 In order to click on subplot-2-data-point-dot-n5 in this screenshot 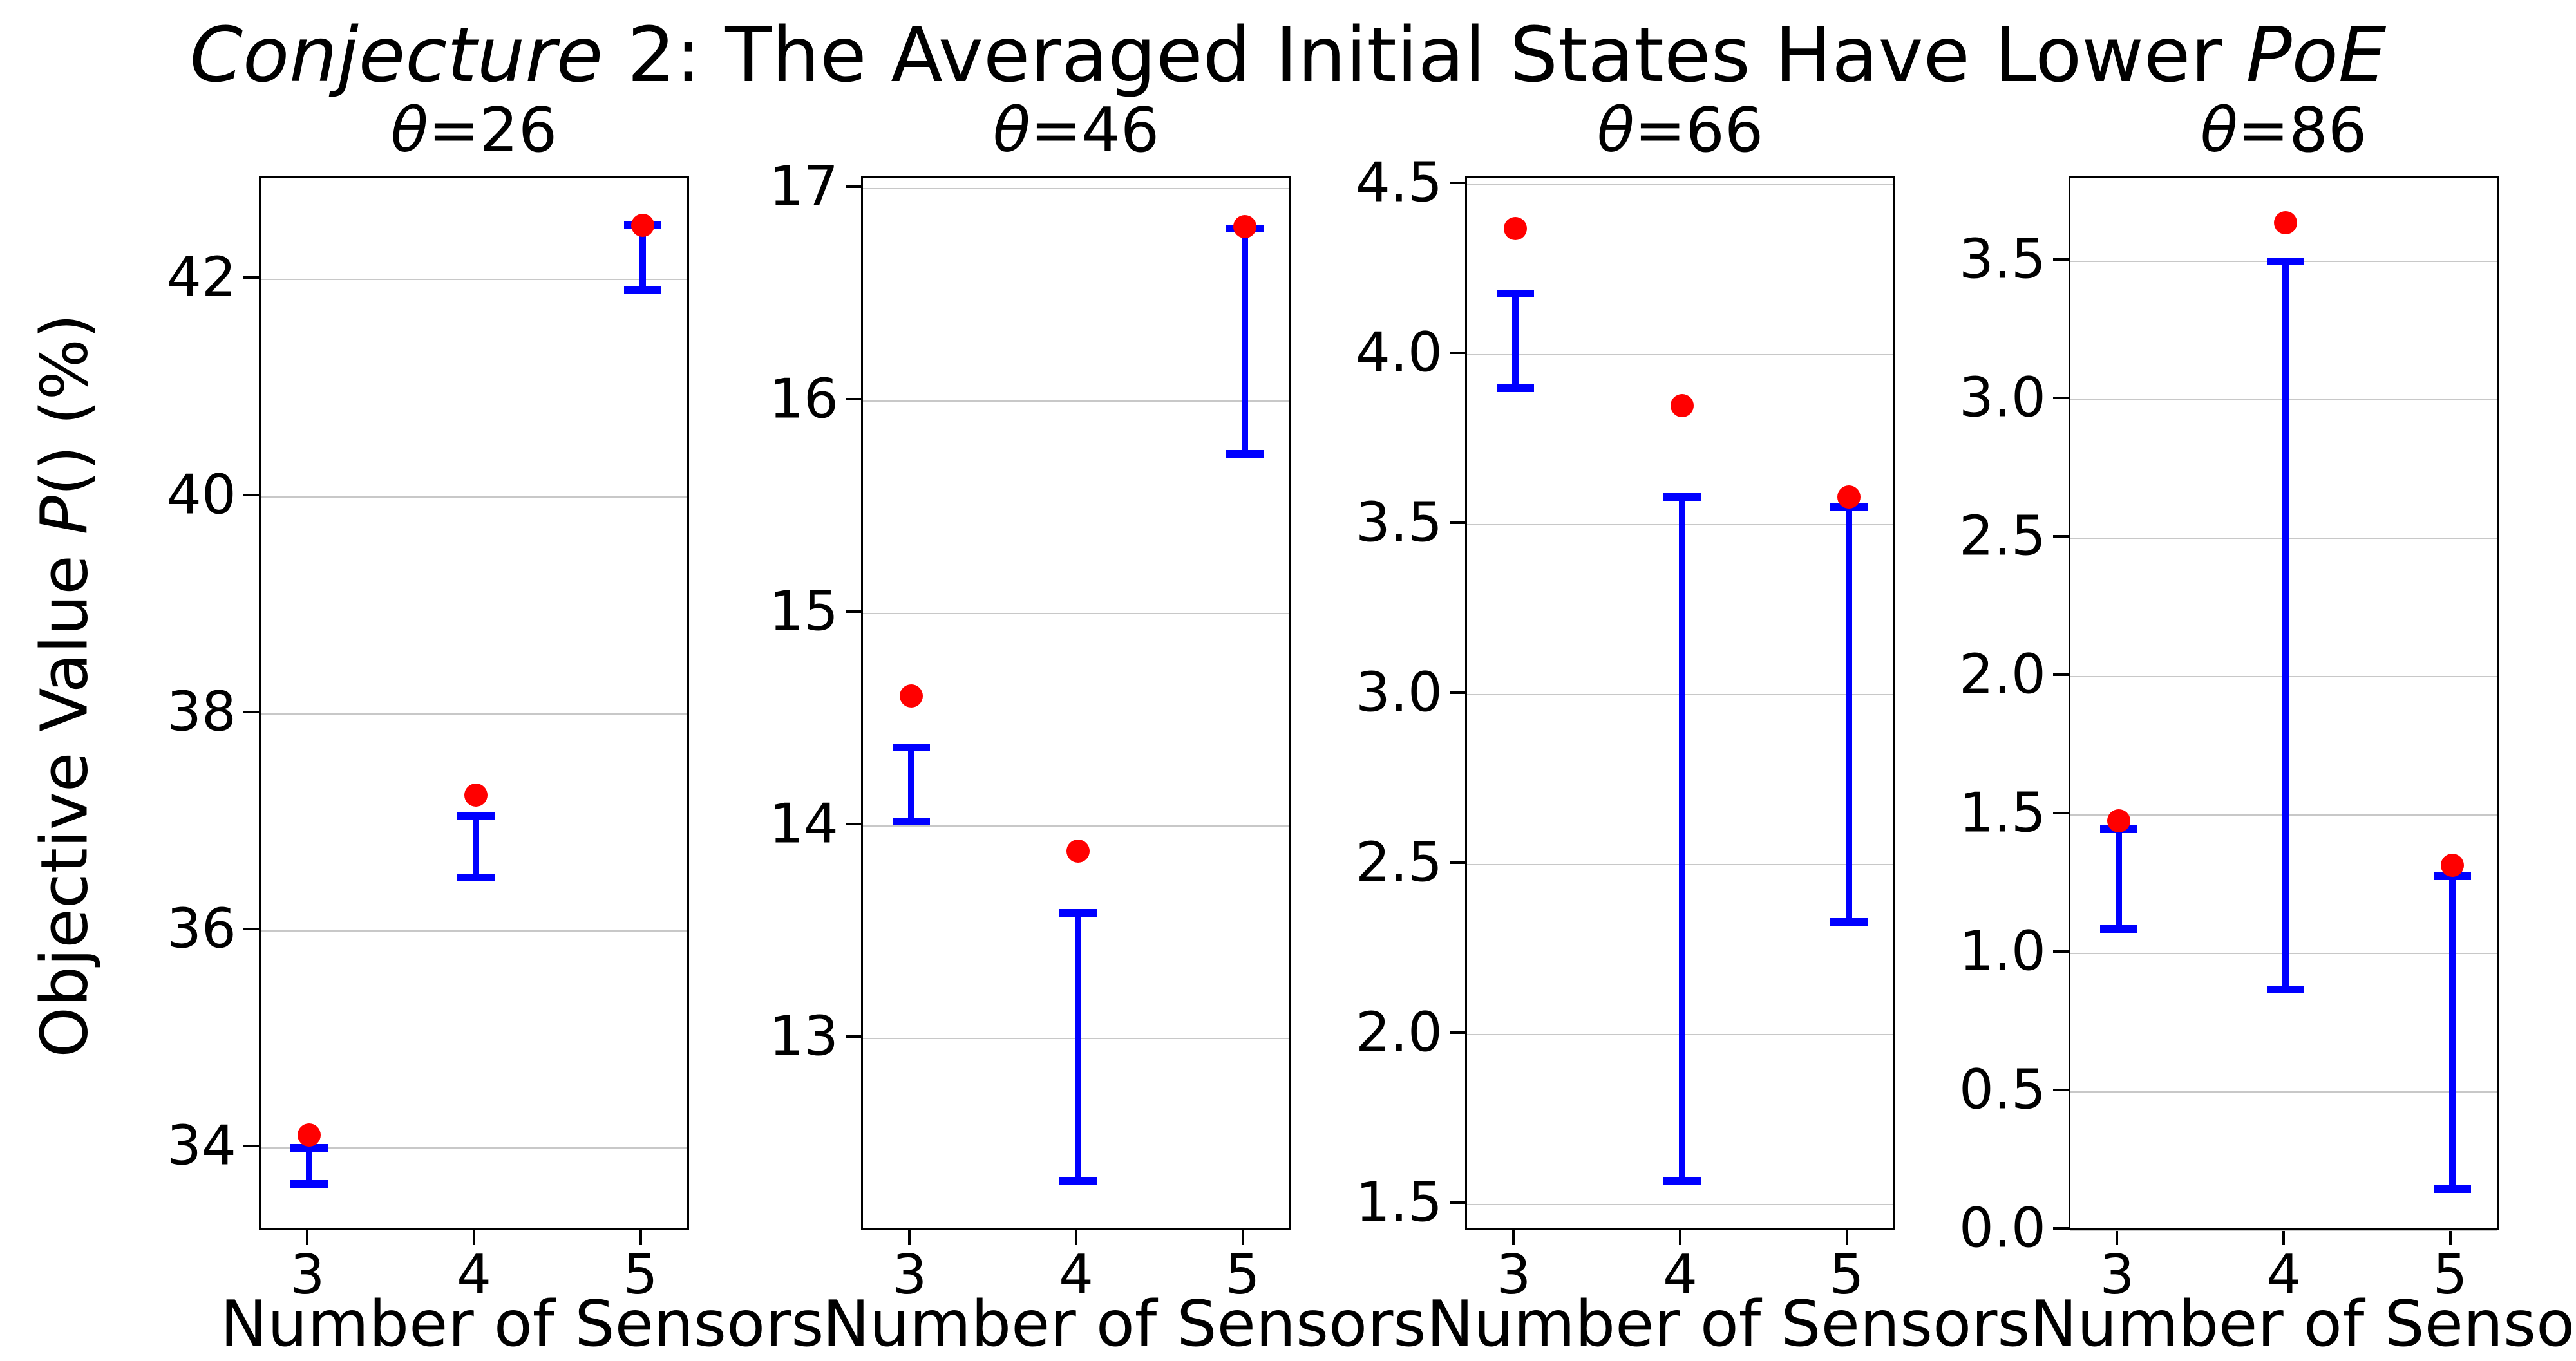, I will do `click(1244, 226)`.